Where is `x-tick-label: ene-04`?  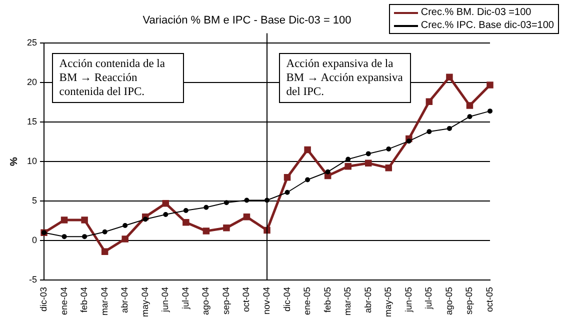
x-tick-label: ene-04 is located at coordinates (63, 301).